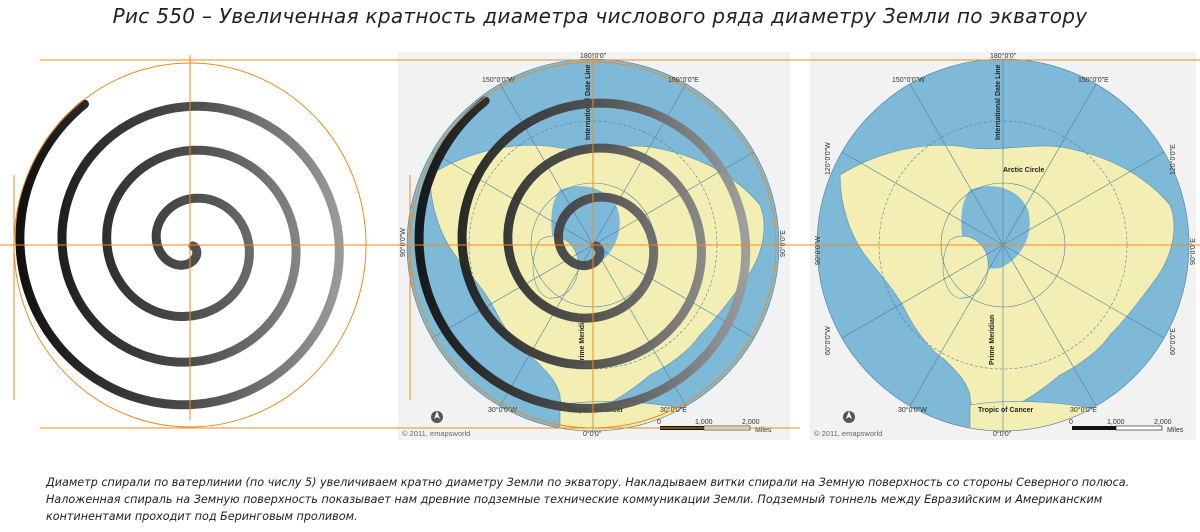 The image size is (1200, 532). Describe the element at coordinates (1006, 410) in the screenshot. I see `label-tropic-plain: Tropic of Cancer` at that location.